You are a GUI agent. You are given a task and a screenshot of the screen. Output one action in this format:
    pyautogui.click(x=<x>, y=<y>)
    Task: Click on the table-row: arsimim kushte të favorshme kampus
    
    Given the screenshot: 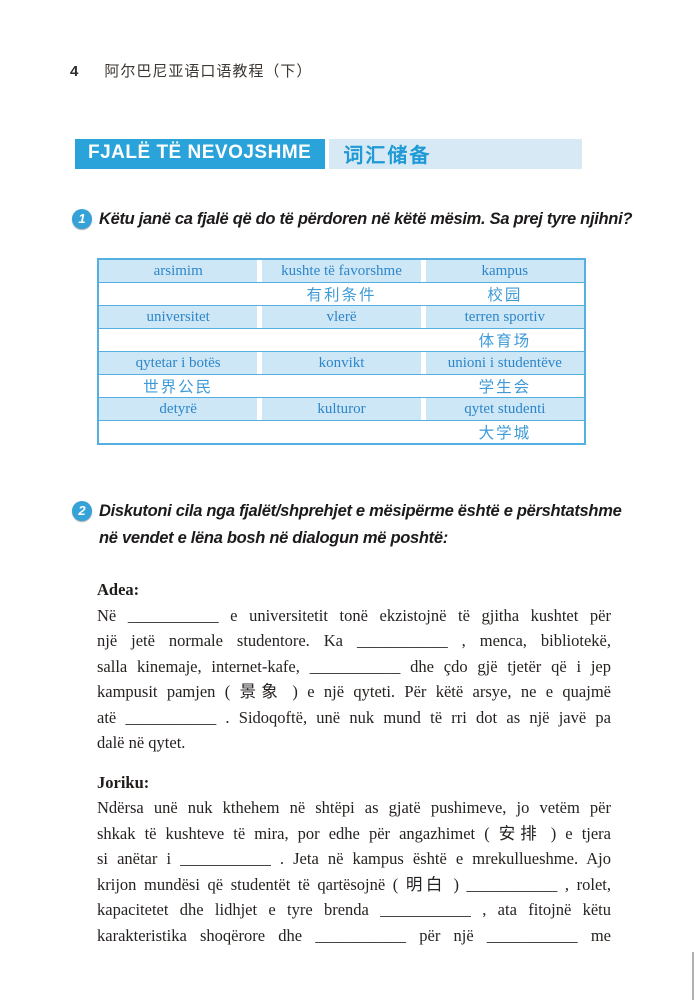 What is the action you would take?
    pyautogui.click(x=341, y=271)
    